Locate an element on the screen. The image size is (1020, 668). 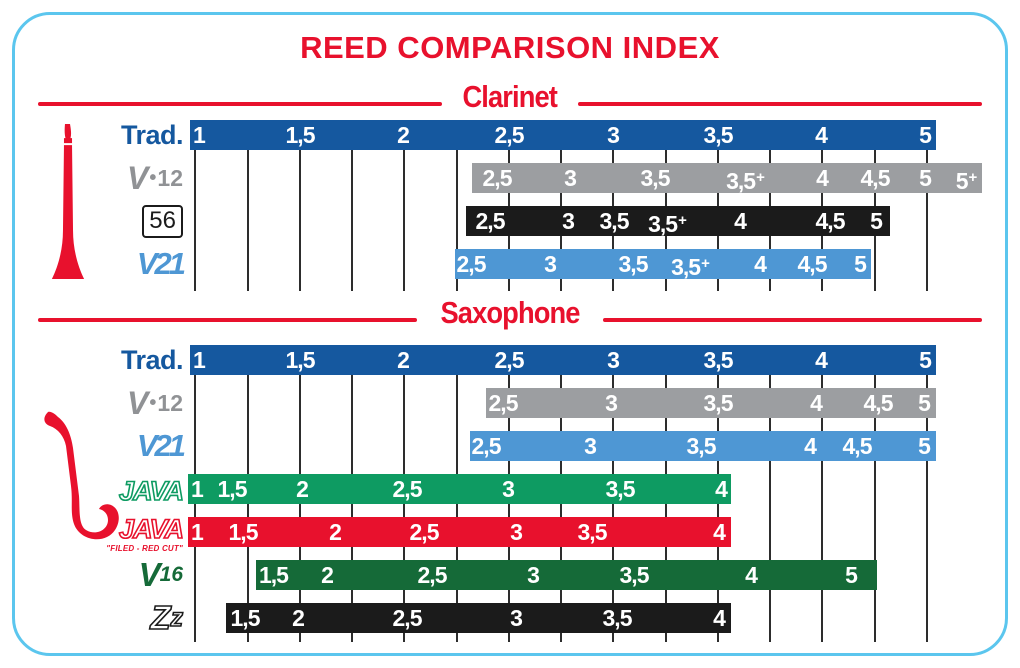
v16n: 16 is located at coordinates (171, 574).